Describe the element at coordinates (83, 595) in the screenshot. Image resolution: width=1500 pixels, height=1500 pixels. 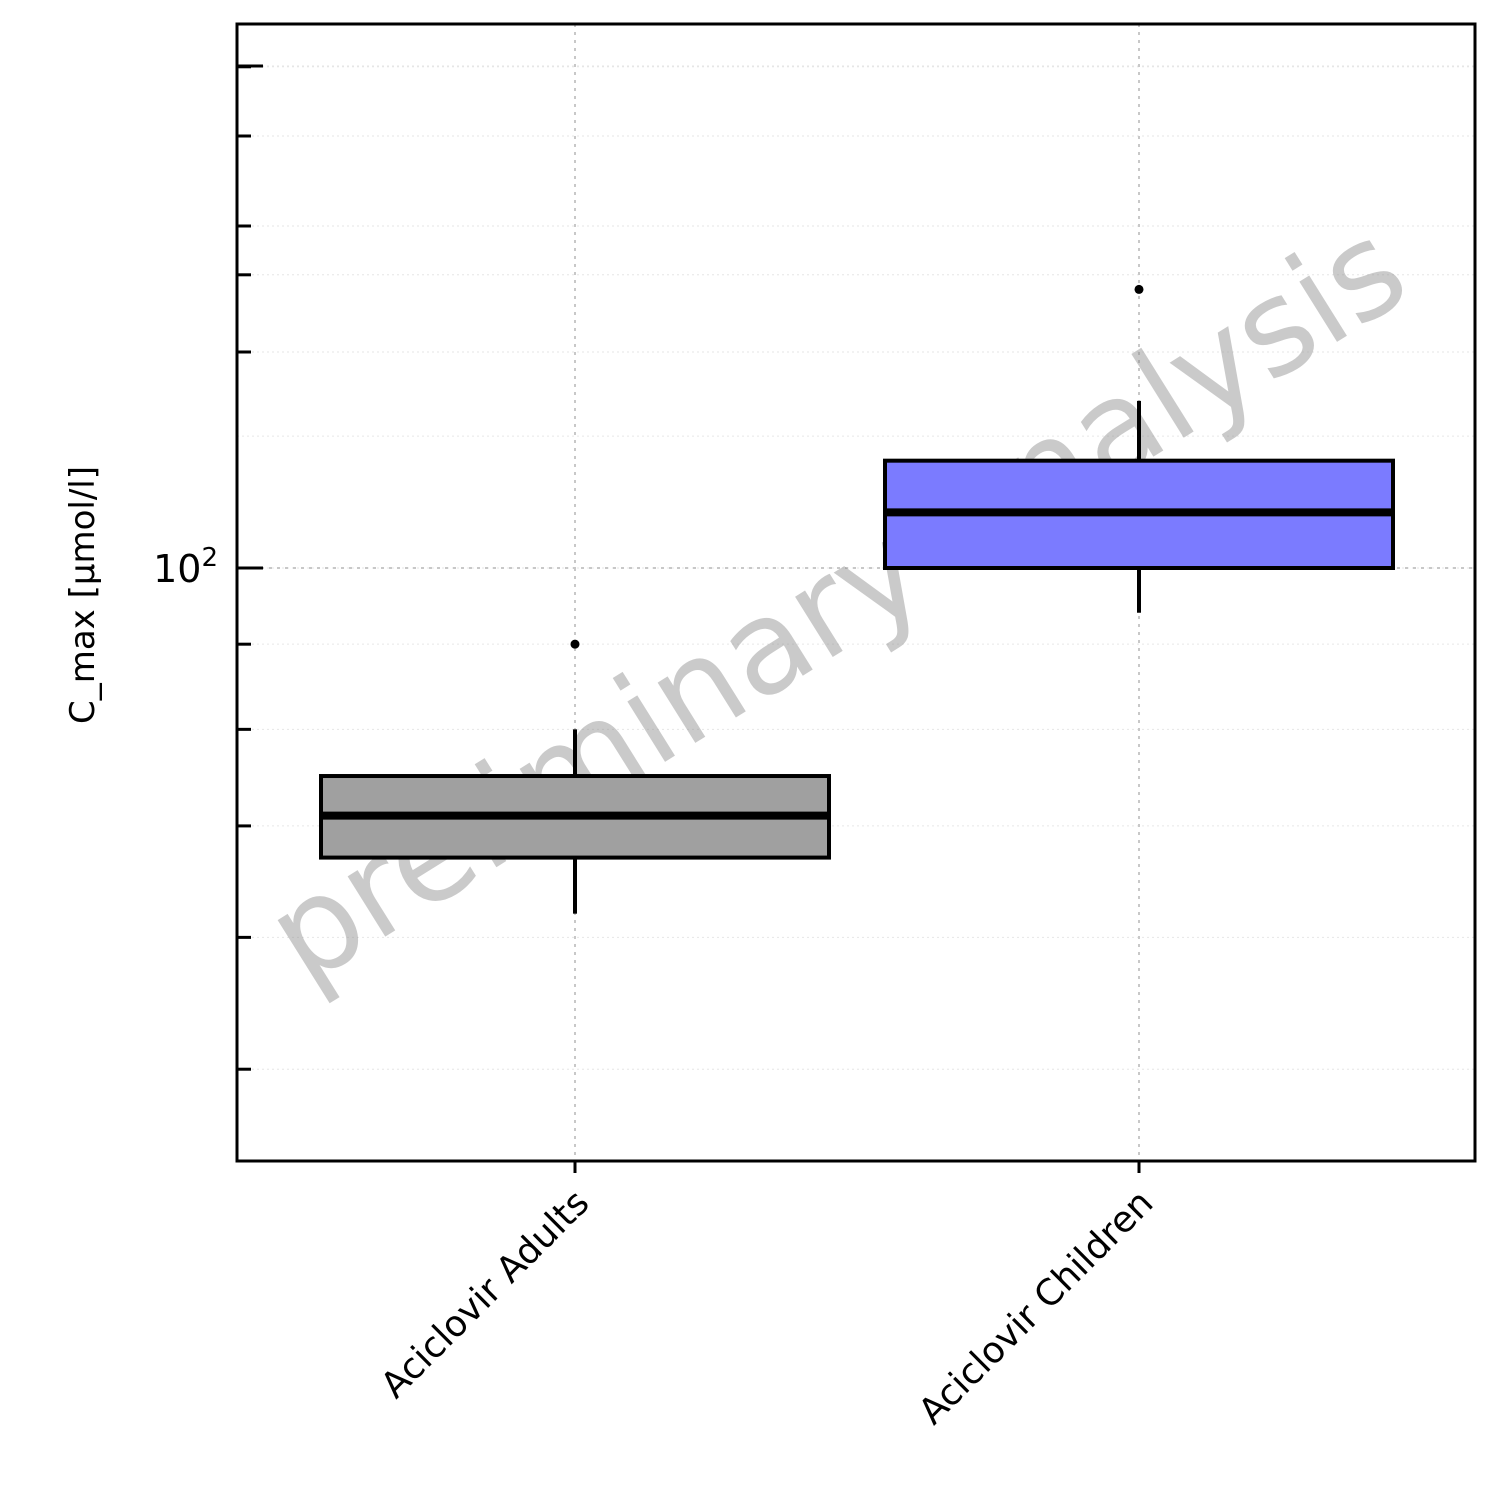
I see `y-axis-label: C_max [µmol/l]` at that location.